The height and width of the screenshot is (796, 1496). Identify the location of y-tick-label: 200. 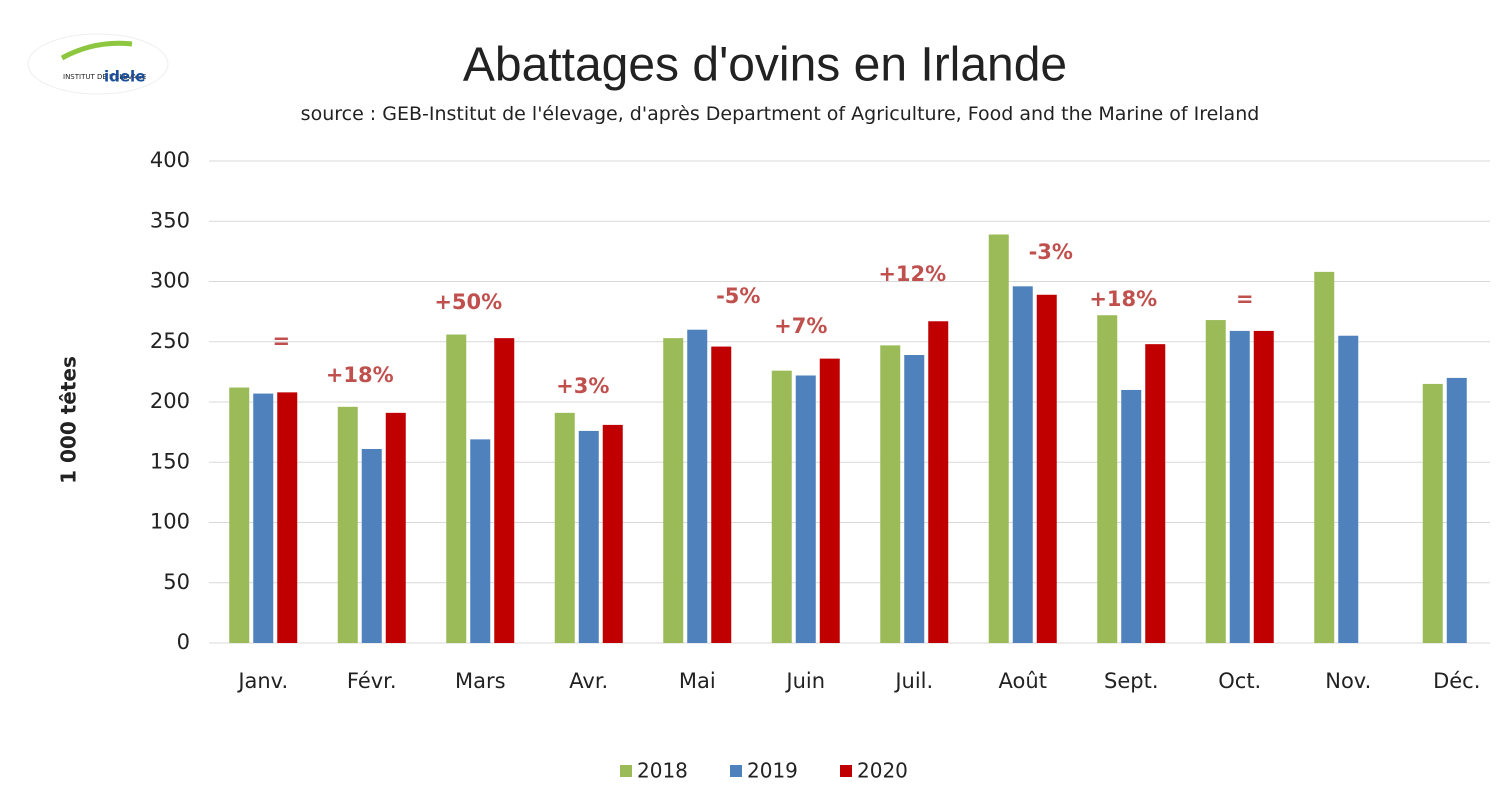
(170, 401).